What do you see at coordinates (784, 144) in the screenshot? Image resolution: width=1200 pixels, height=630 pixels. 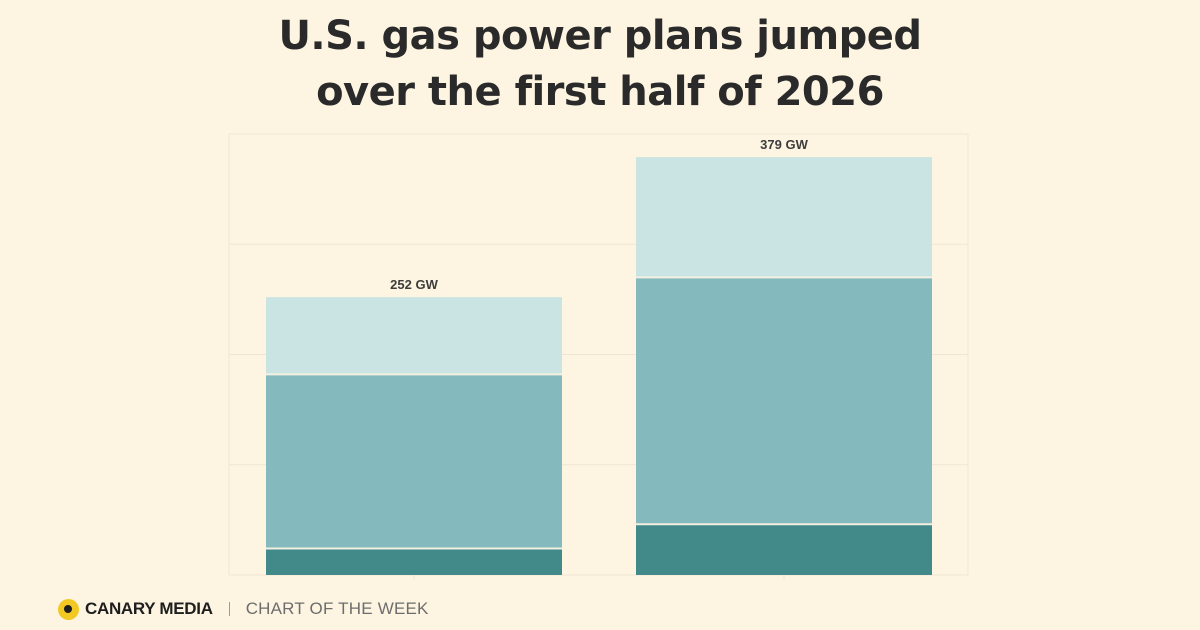 I see `bar-2-total-label: 379 GW` at bounding box center [784, 144].